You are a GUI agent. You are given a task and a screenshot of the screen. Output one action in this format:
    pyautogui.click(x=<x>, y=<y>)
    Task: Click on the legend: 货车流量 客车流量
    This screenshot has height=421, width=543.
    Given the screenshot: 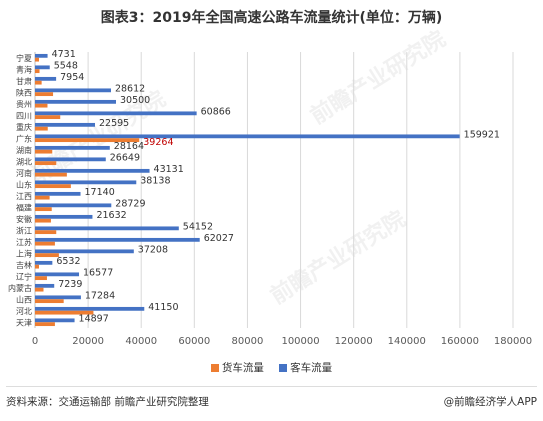 What is the action you would take?
    pyautogui.click(x=271, y=367)
    